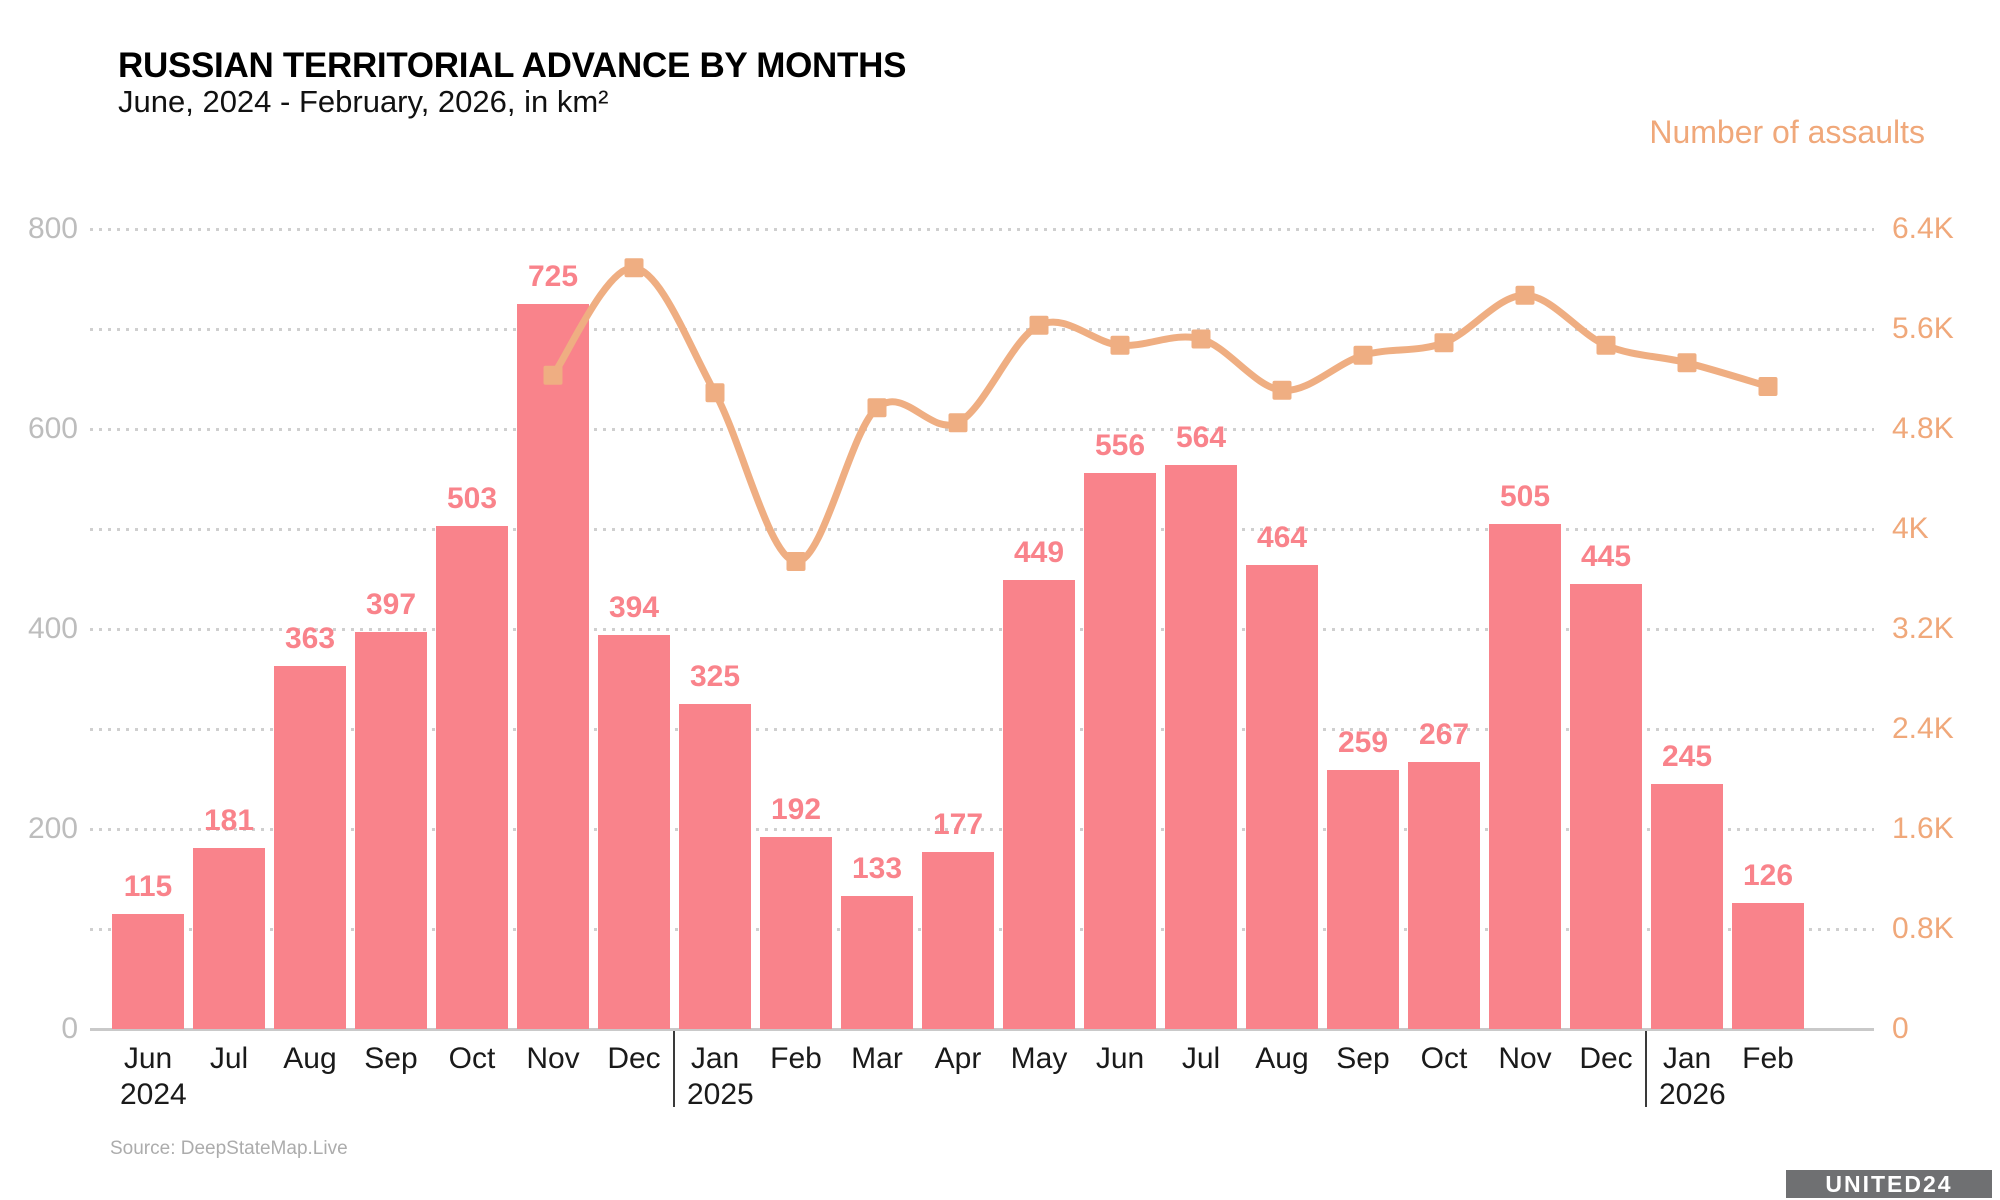 The image size is (2000, 1200). What do you see at coordinates (391, 604) in the screenshot?
I see `bar-value-label: 397` at bounding box center [391, 604].